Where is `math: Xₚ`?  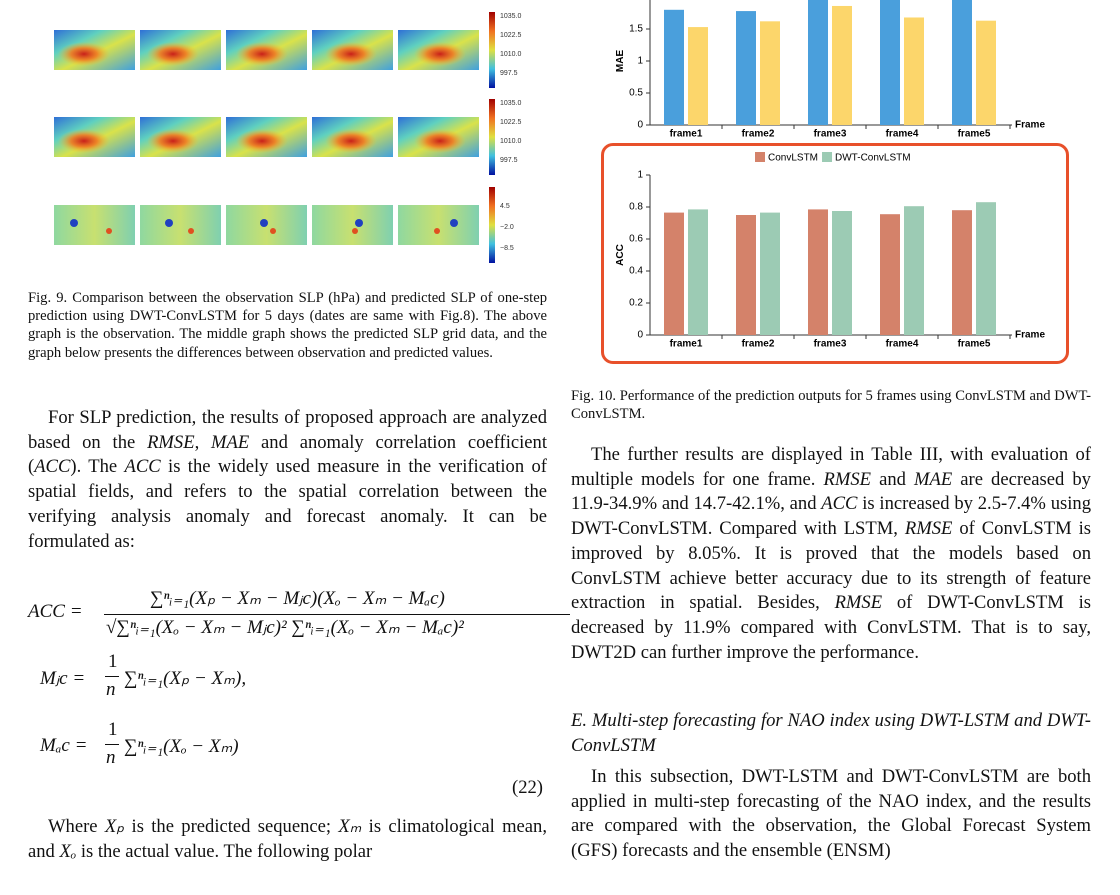 math: Xₚ is located at coordinates (114, 826).